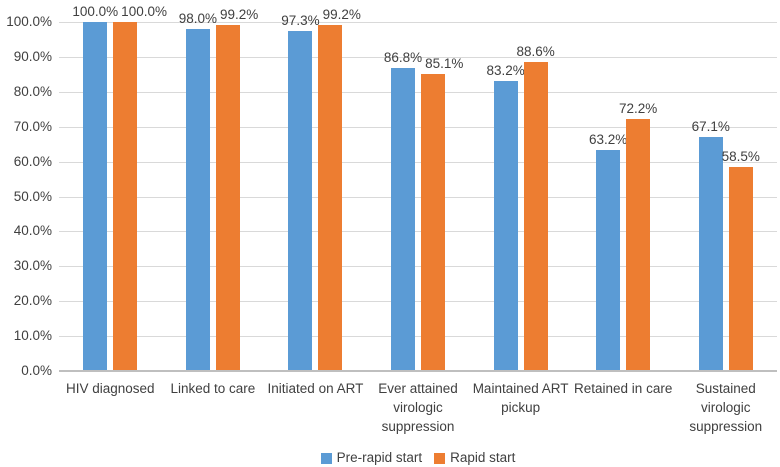  What do you see at coordinates (140, 187) in the screenshot?
I see `bar-rapid-start: 100.0%` at bounding box center [140, 187].